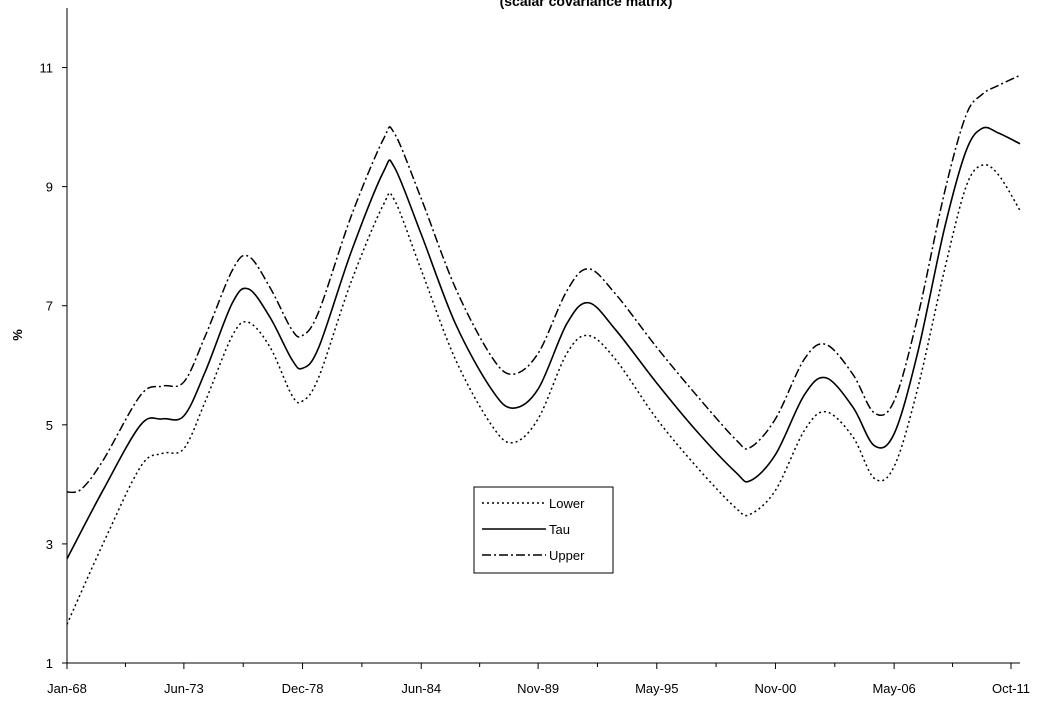 This screenshot has width=1042, height=703. Describe the element at coordinates (49, 544) in the screenshot. I see `y-tick-label: 3` at that location.